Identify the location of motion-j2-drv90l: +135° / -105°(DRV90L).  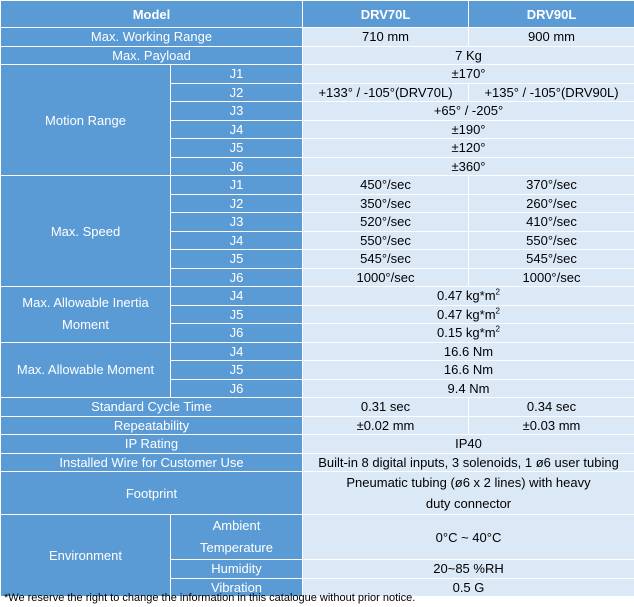
(551, 92).